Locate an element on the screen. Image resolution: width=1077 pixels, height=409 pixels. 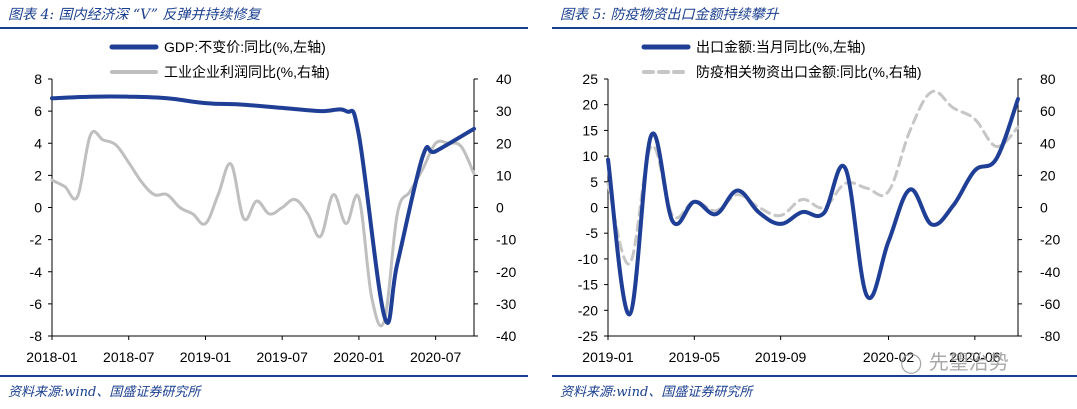
left-tick-label: -5 is located at coordinates (592, 233).